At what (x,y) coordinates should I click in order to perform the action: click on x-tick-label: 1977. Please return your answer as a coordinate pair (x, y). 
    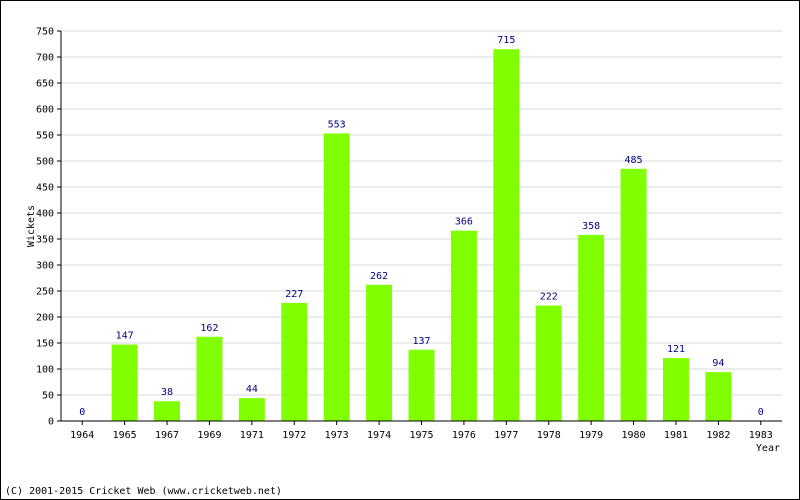
    Looking at the image, I should click on (506, 435).